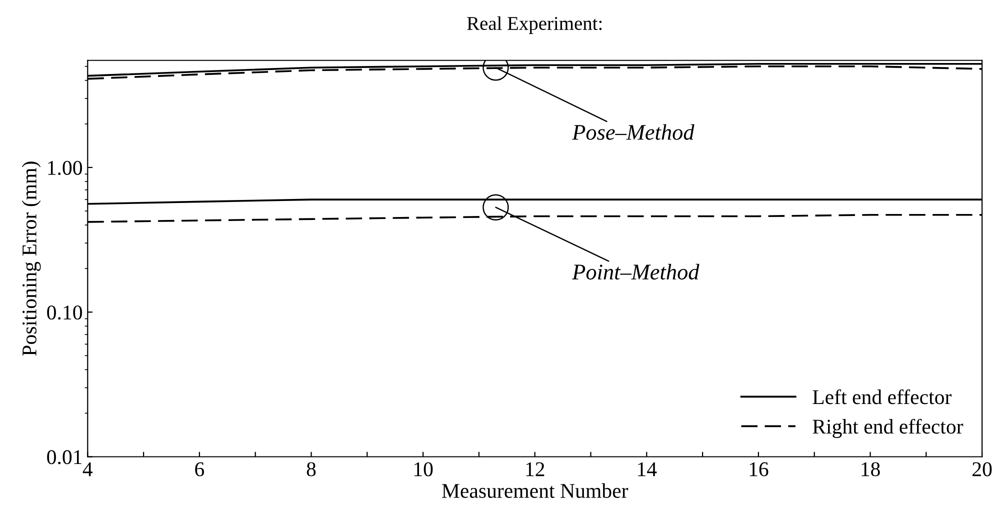  Describe the element at coordinates (423, 469) in the screenshot. I see `x-tick-label: 10` at that location.